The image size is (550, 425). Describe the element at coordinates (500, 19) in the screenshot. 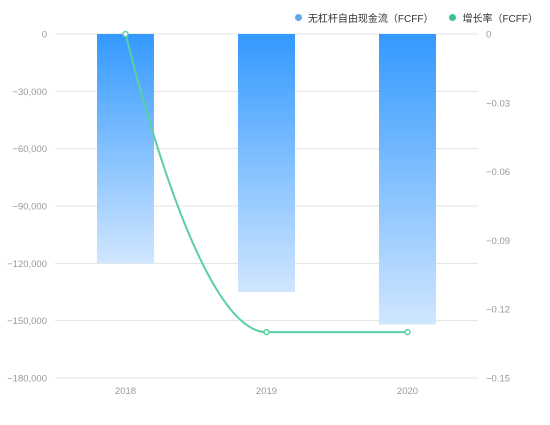

I see `legend-label-growth: 增长率（FCFF）` at that location.